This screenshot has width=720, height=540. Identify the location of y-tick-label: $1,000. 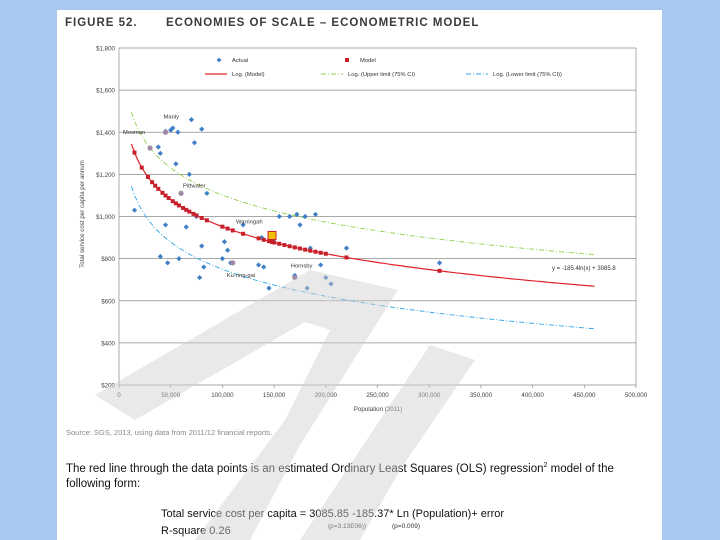
(105, 217).